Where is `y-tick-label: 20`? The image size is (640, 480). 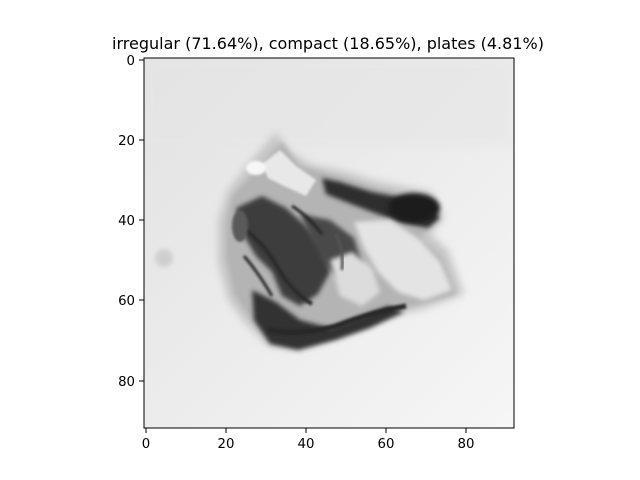
y-tick-label: 20 is located at coordinates (126, 141).